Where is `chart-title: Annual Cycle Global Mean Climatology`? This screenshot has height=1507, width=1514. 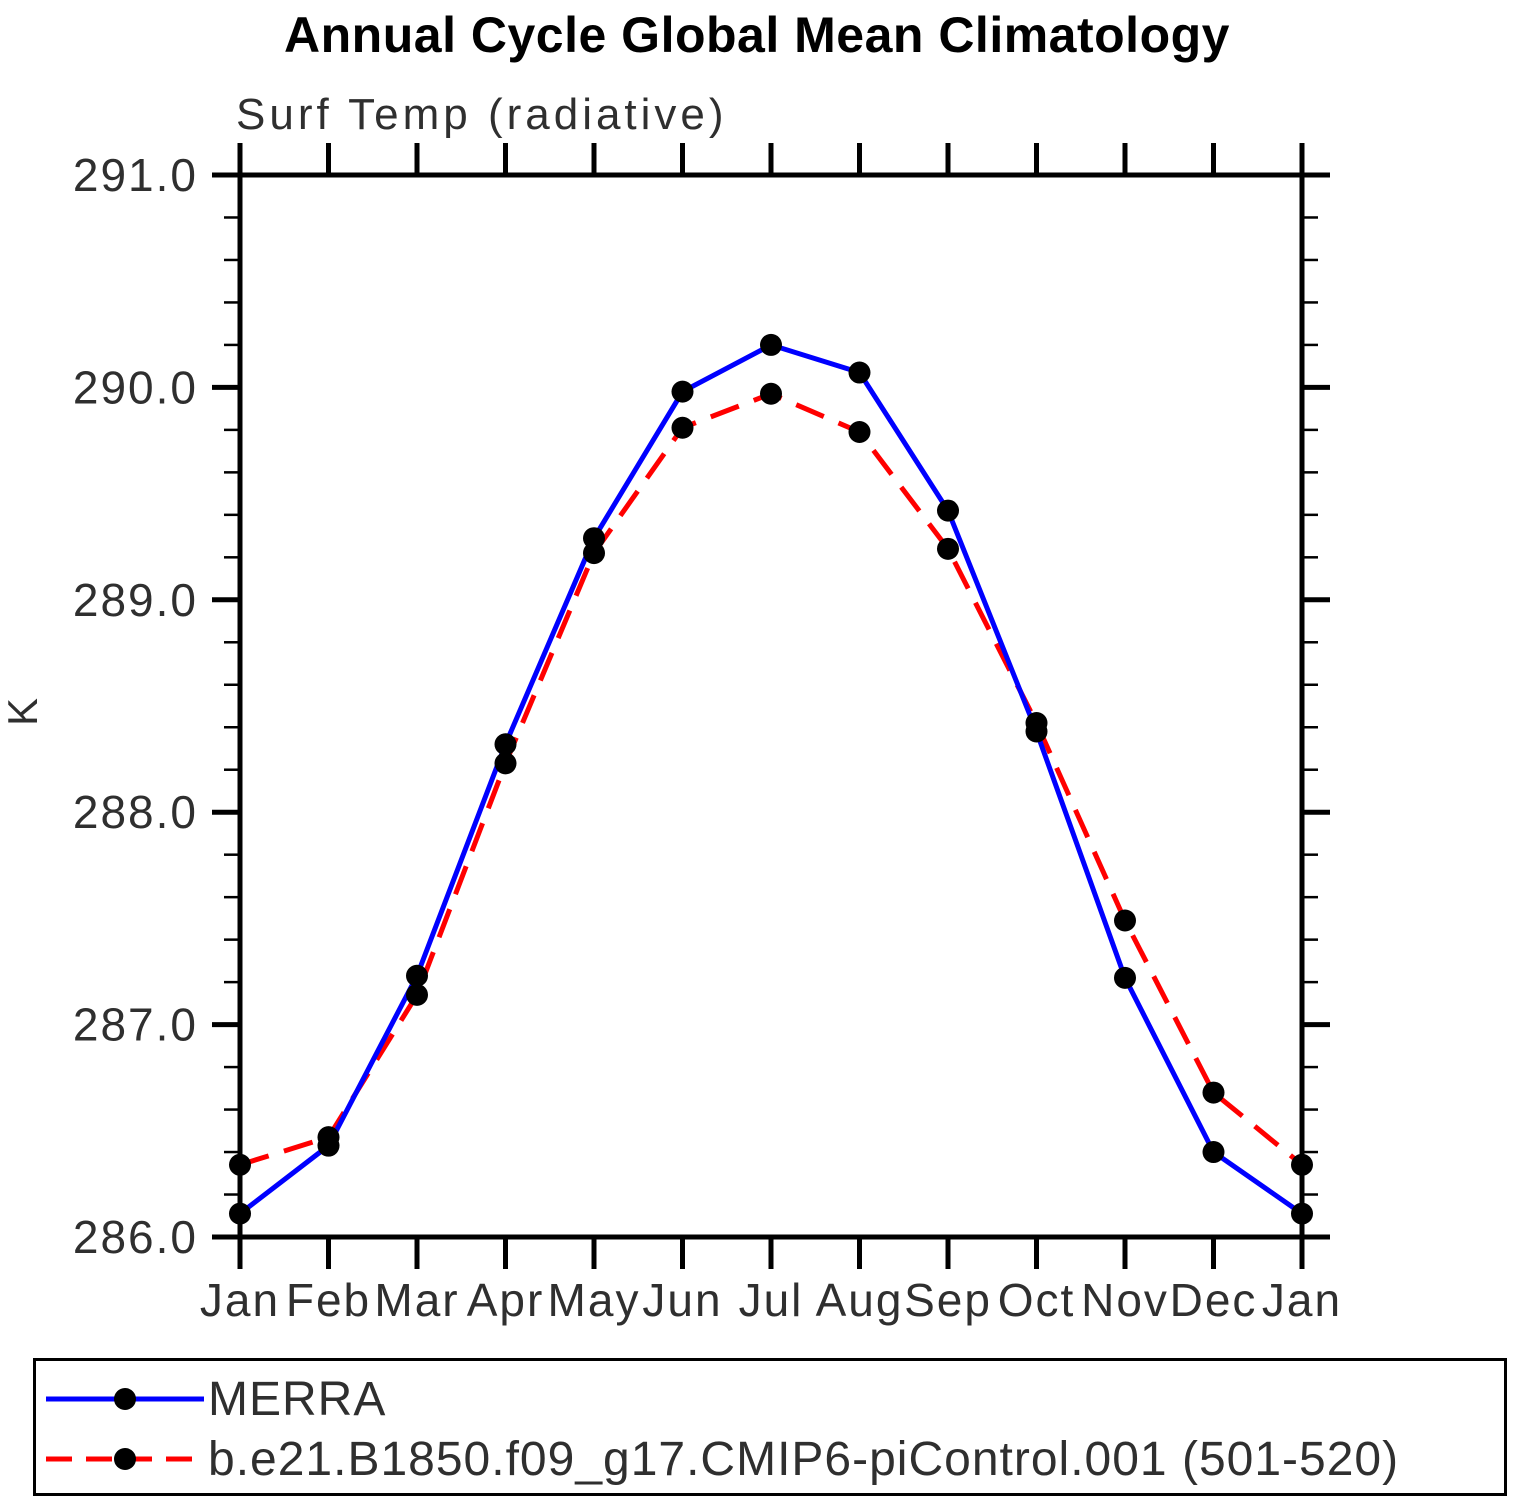
chart-title: Annual Cycle Global Mean Climatology is located at coordinates (757, 35).